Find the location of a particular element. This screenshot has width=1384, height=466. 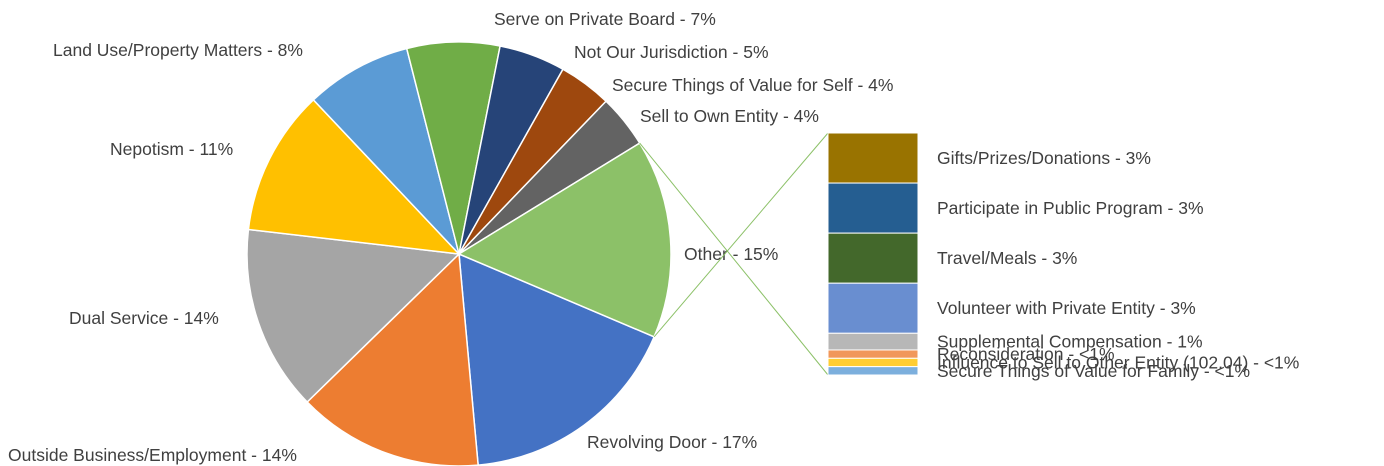

bar-label-travel-meals-3: Travel/Meals - 3% is located at coordinates (1007, 258).